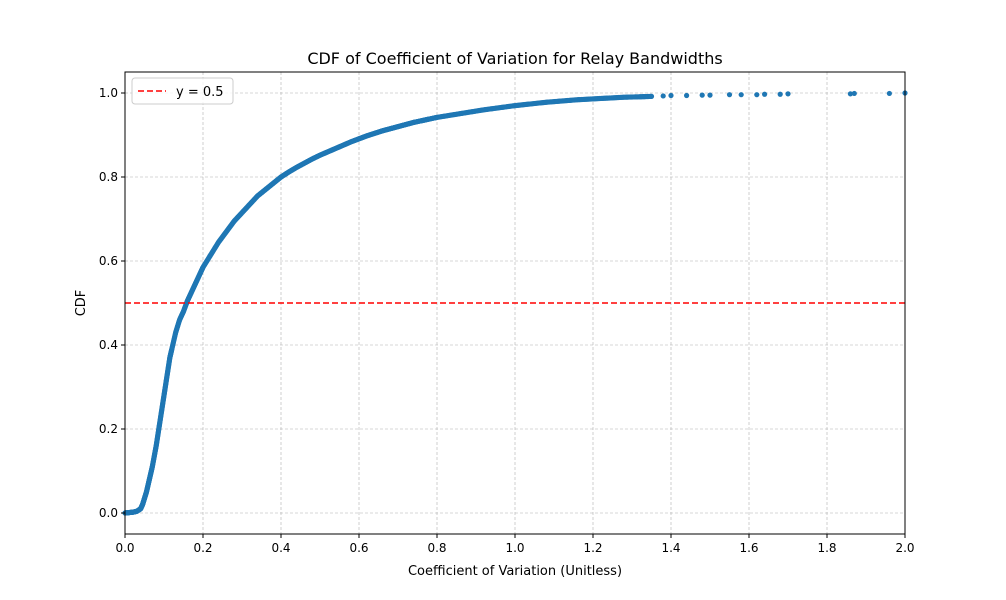  I want to click on x-tick-label: 0.4, so click(280, 548).